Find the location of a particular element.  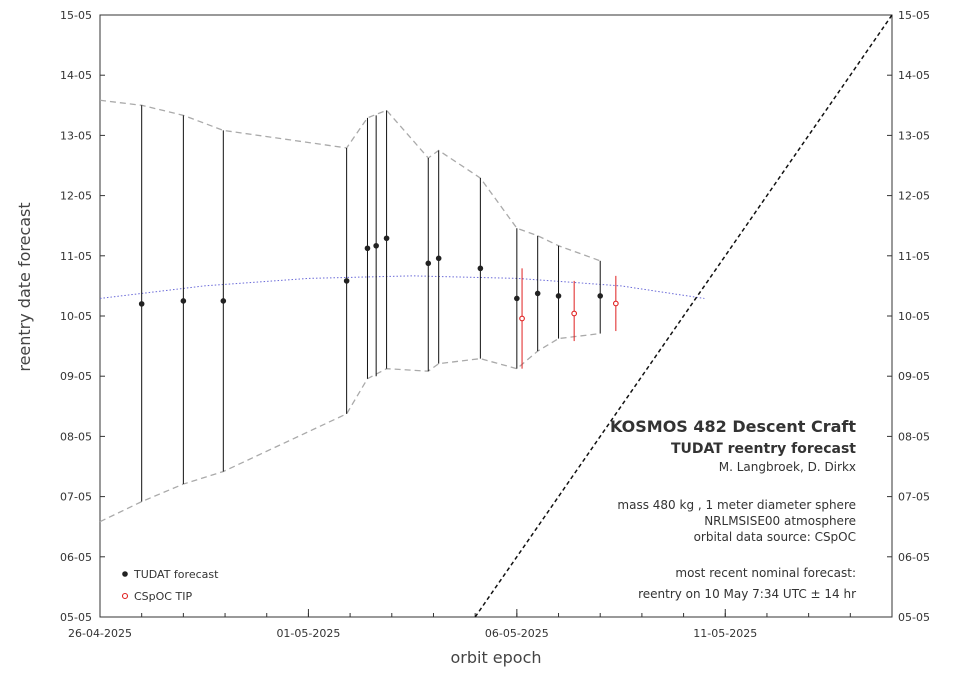

annotation-subtitle: TUDAT reentry forecast is located at coordinates (763, 449).